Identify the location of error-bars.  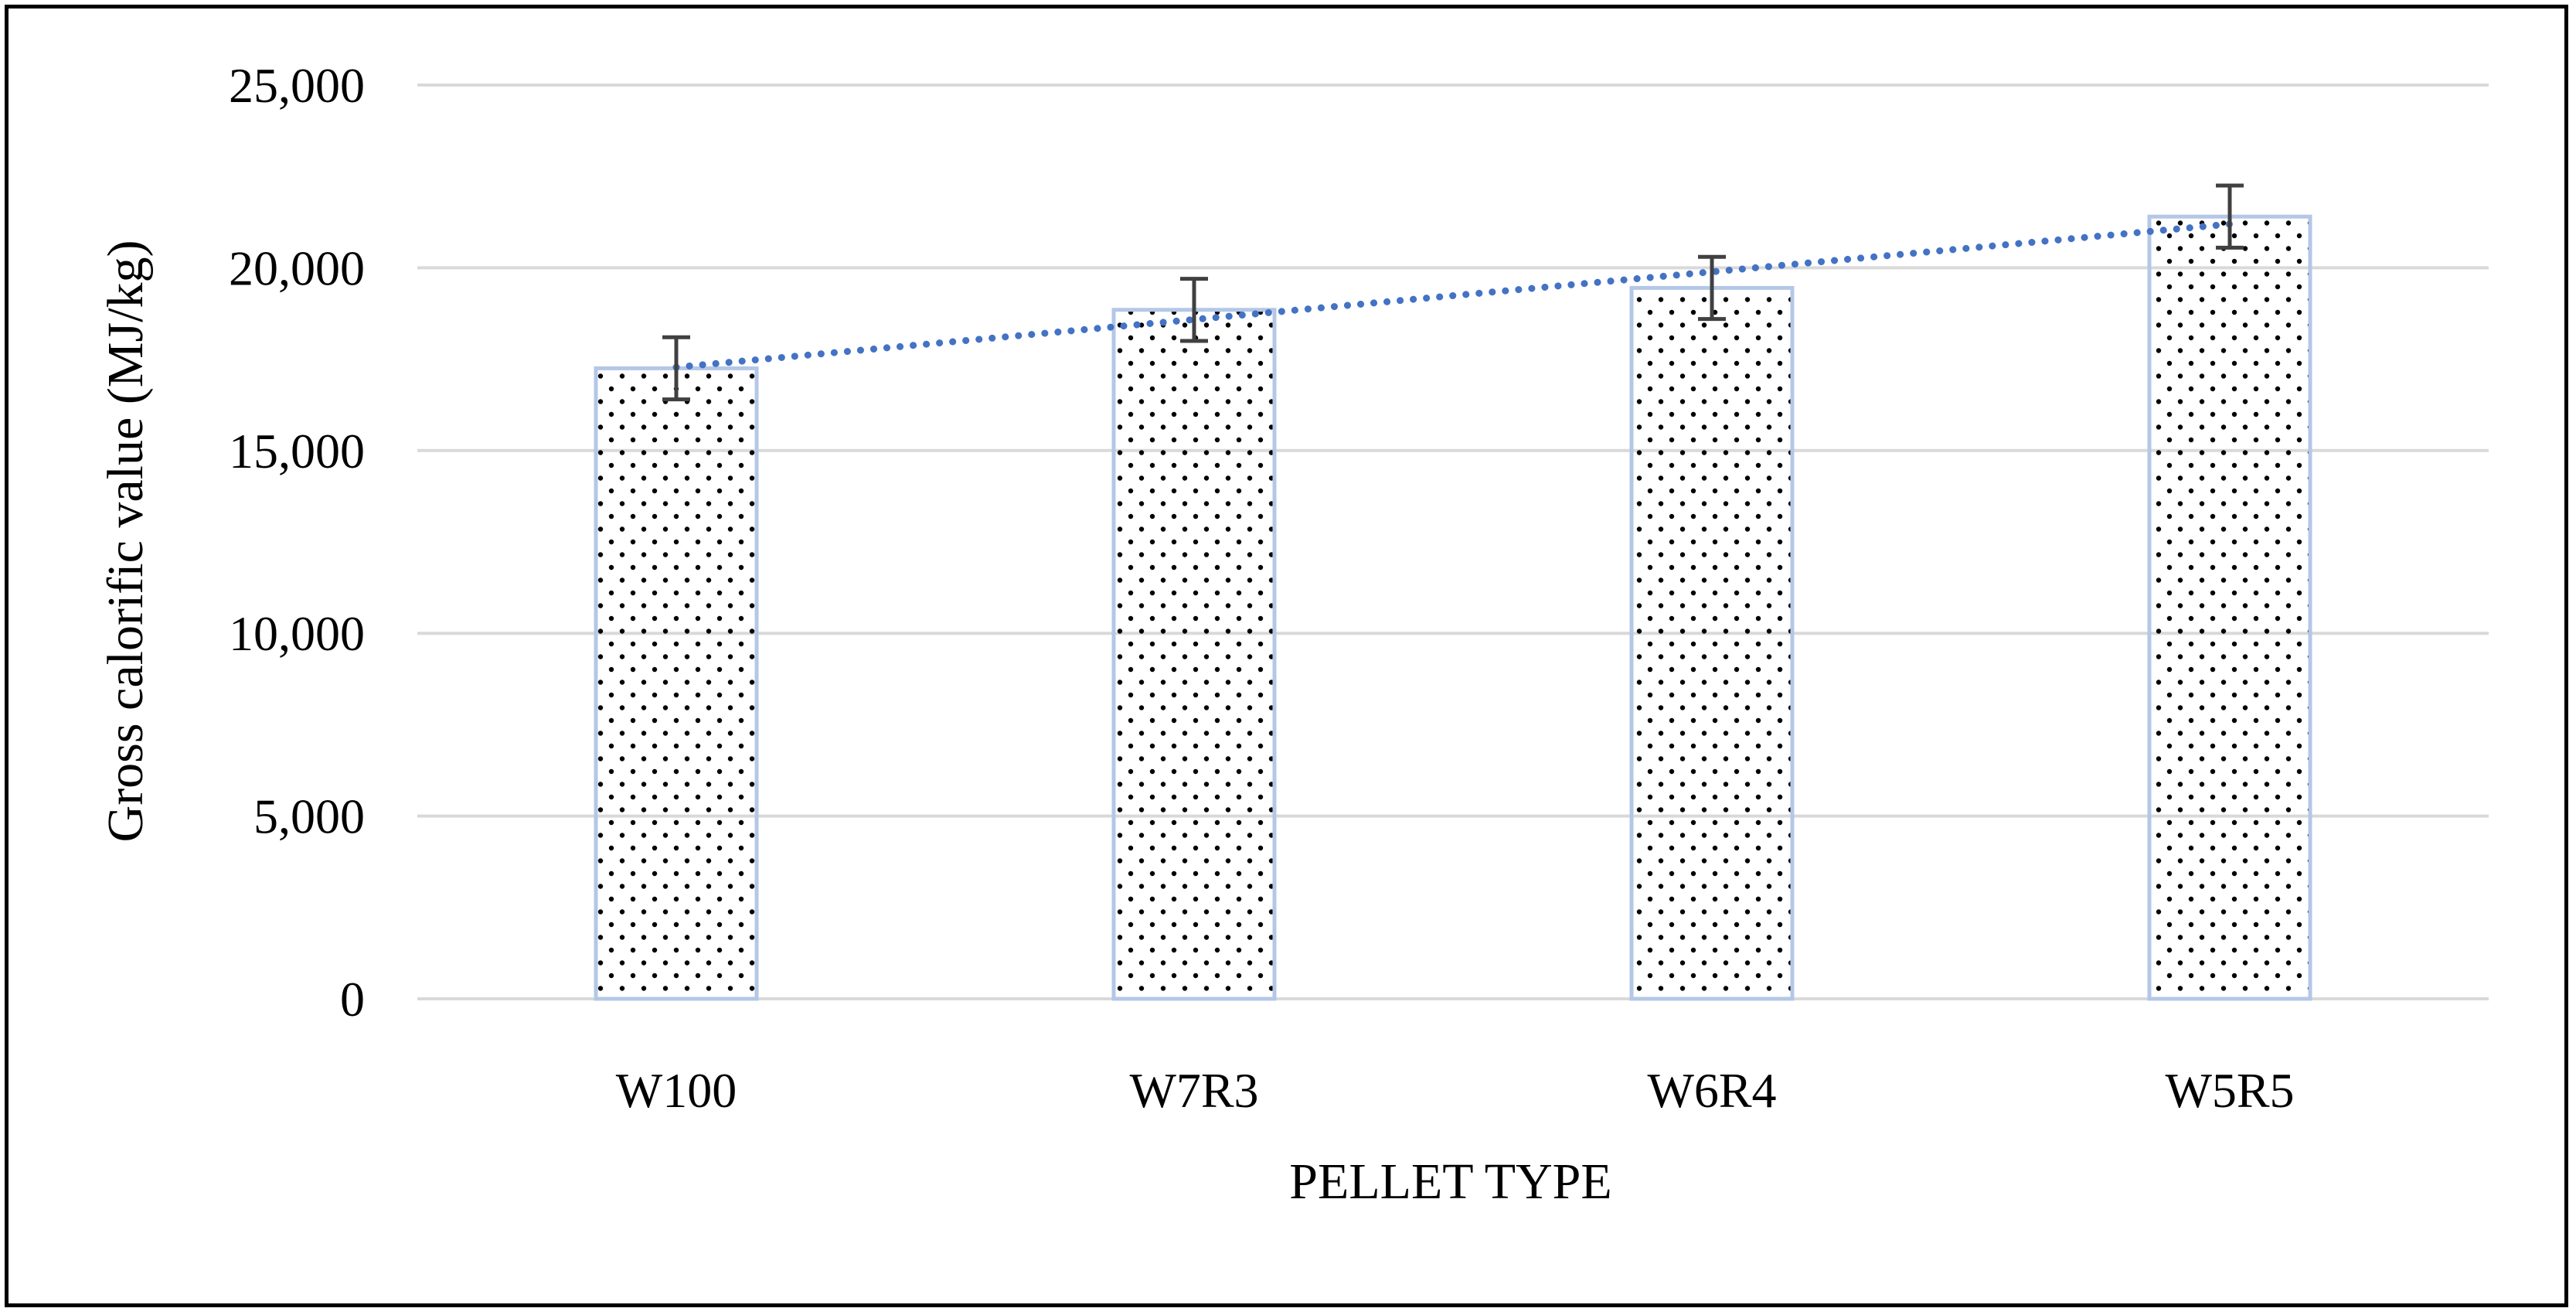
(1453, 292).